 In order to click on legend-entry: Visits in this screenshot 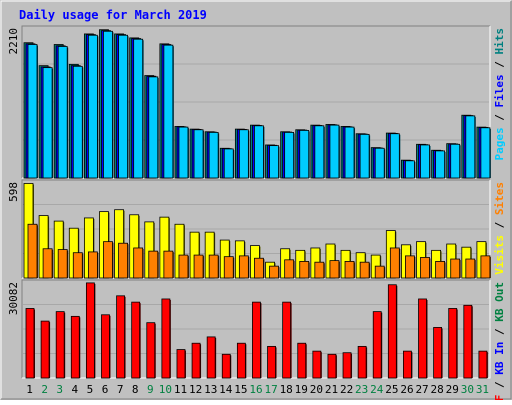, I will do `click(499, 255)`.